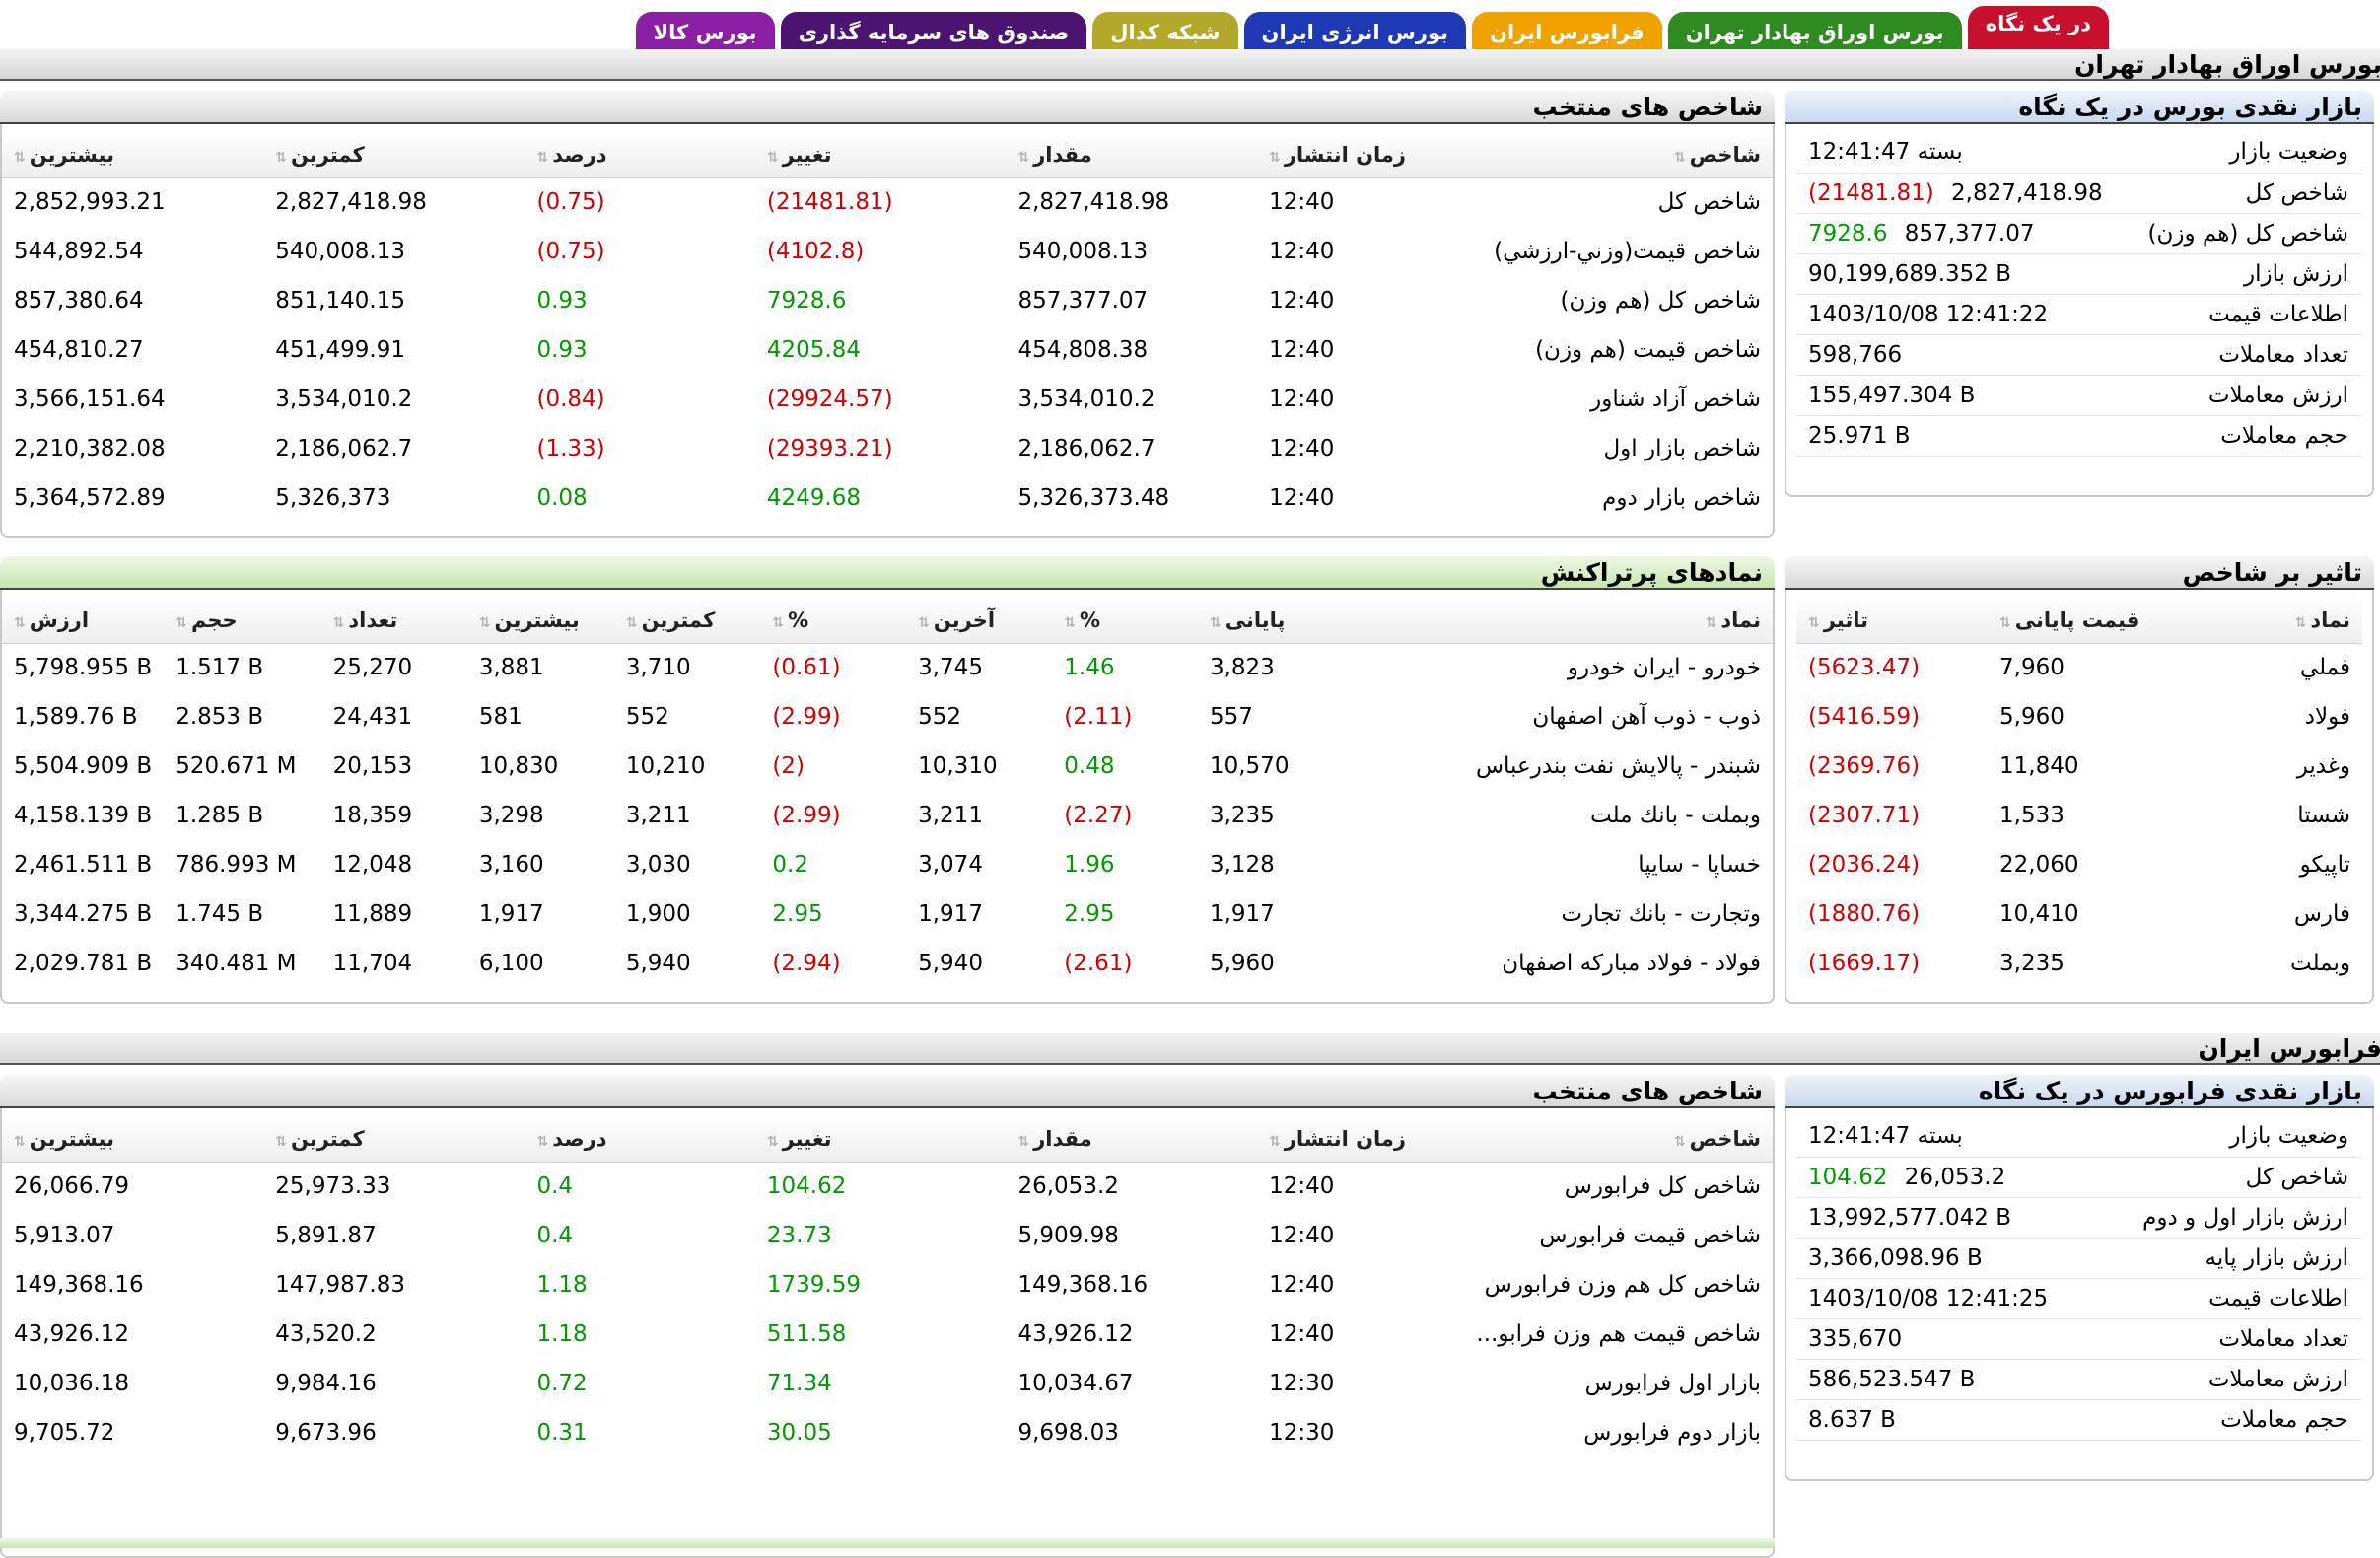 This screenshot has height=1558, width=2380. What do you see at coordinates (1699, 865) in the screenshot?
I see `active-symbol: خساپا - سايپا` at bounding box center [1699, 865].